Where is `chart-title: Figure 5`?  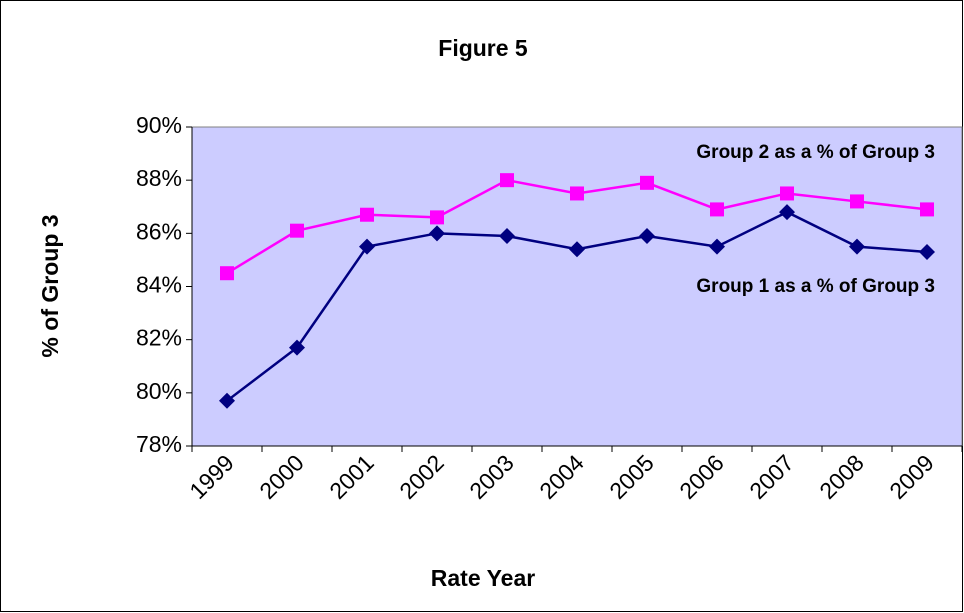 chart-title: Figure 5 is located at coordinates (483, 48).